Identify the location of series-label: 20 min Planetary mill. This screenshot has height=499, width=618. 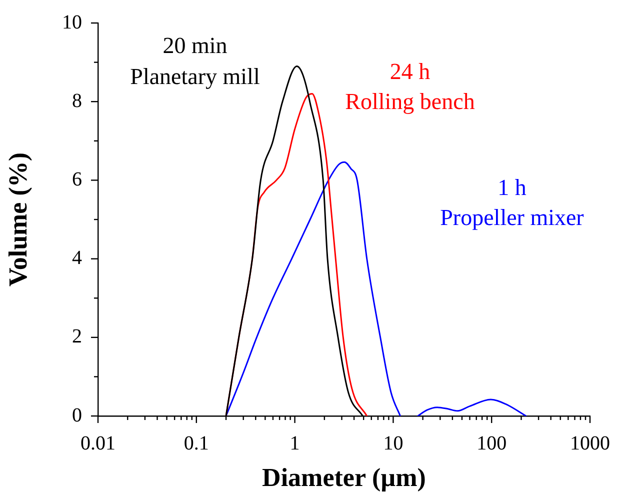
(195, 61).